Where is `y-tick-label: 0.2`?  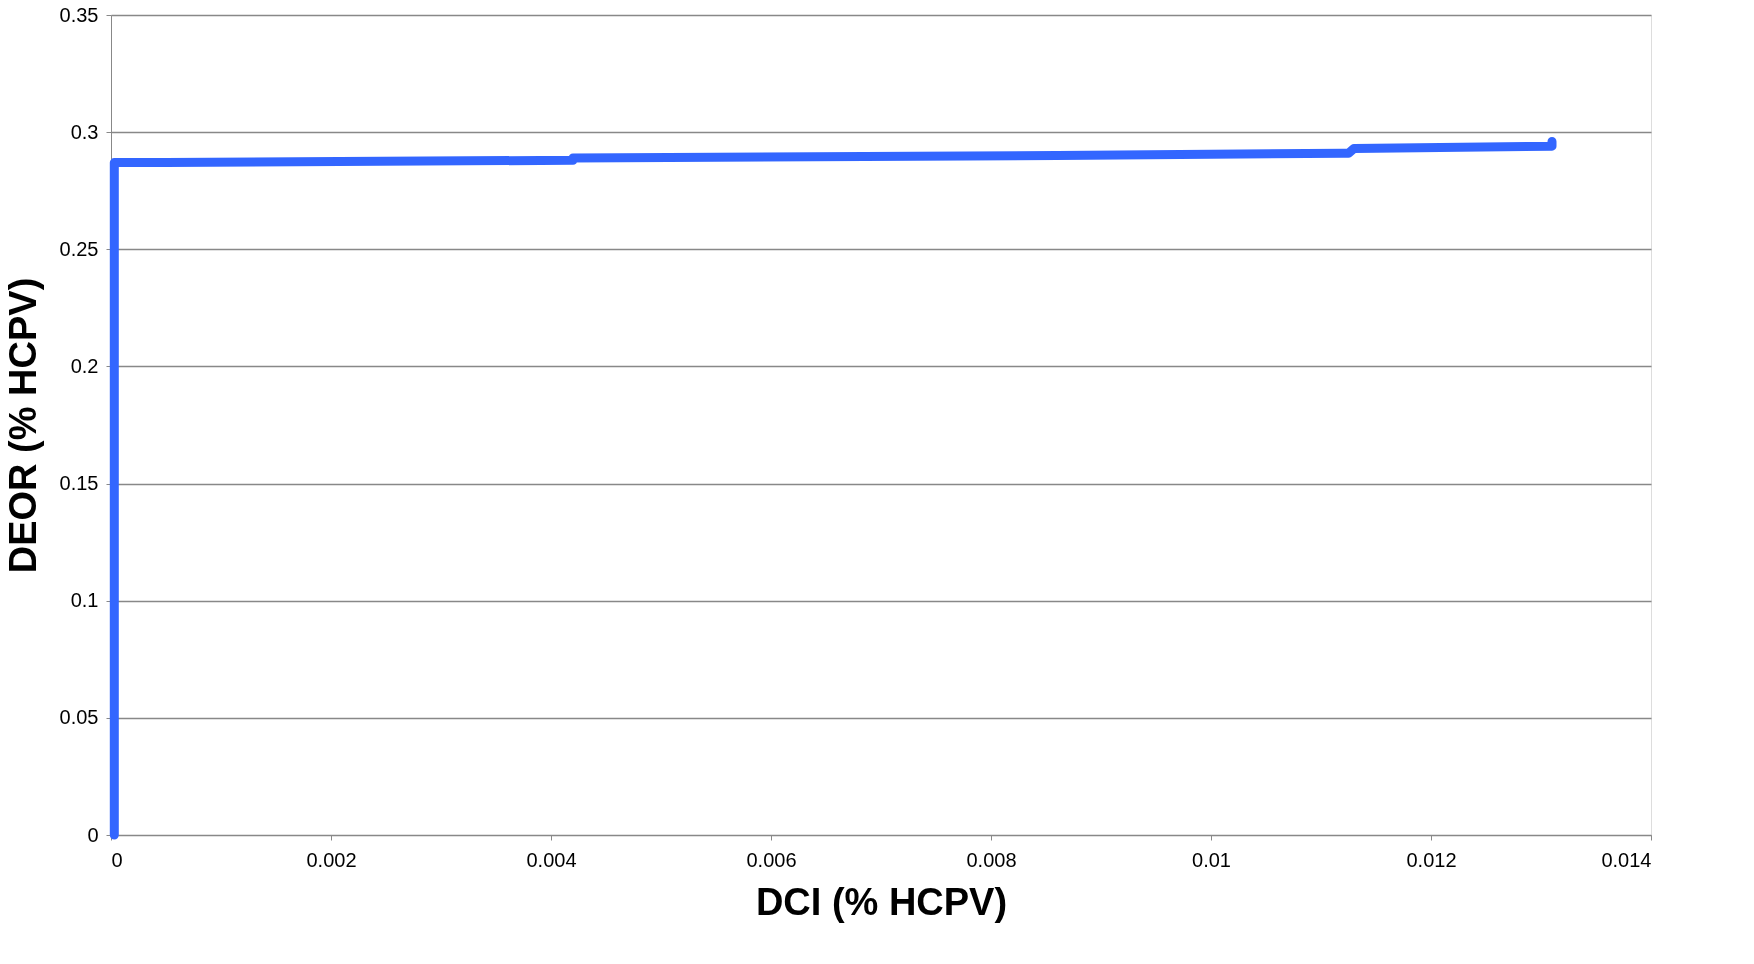 y-tick-label: 0.2 is located at coordinates (84, 365).